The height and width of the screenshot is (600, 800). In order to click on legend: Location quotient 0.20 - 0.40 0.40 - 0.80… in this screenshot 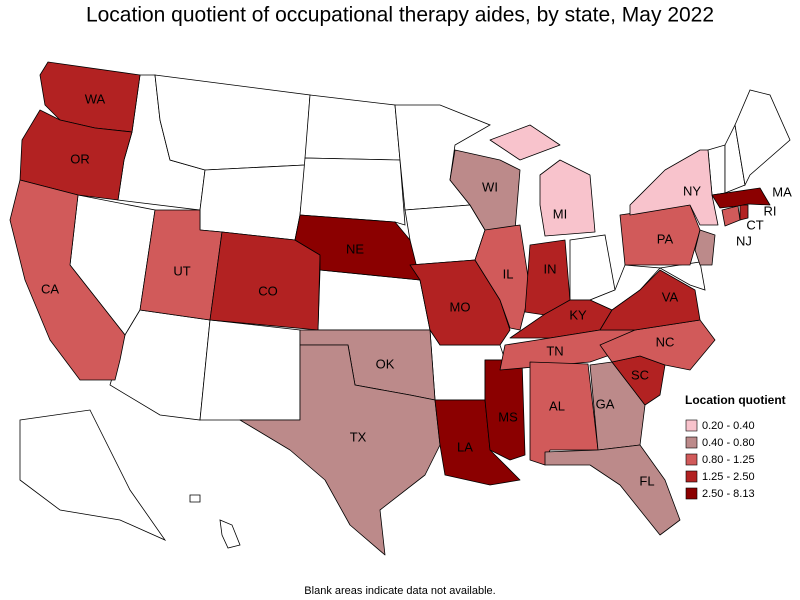, I will do `click(735, 446)`.